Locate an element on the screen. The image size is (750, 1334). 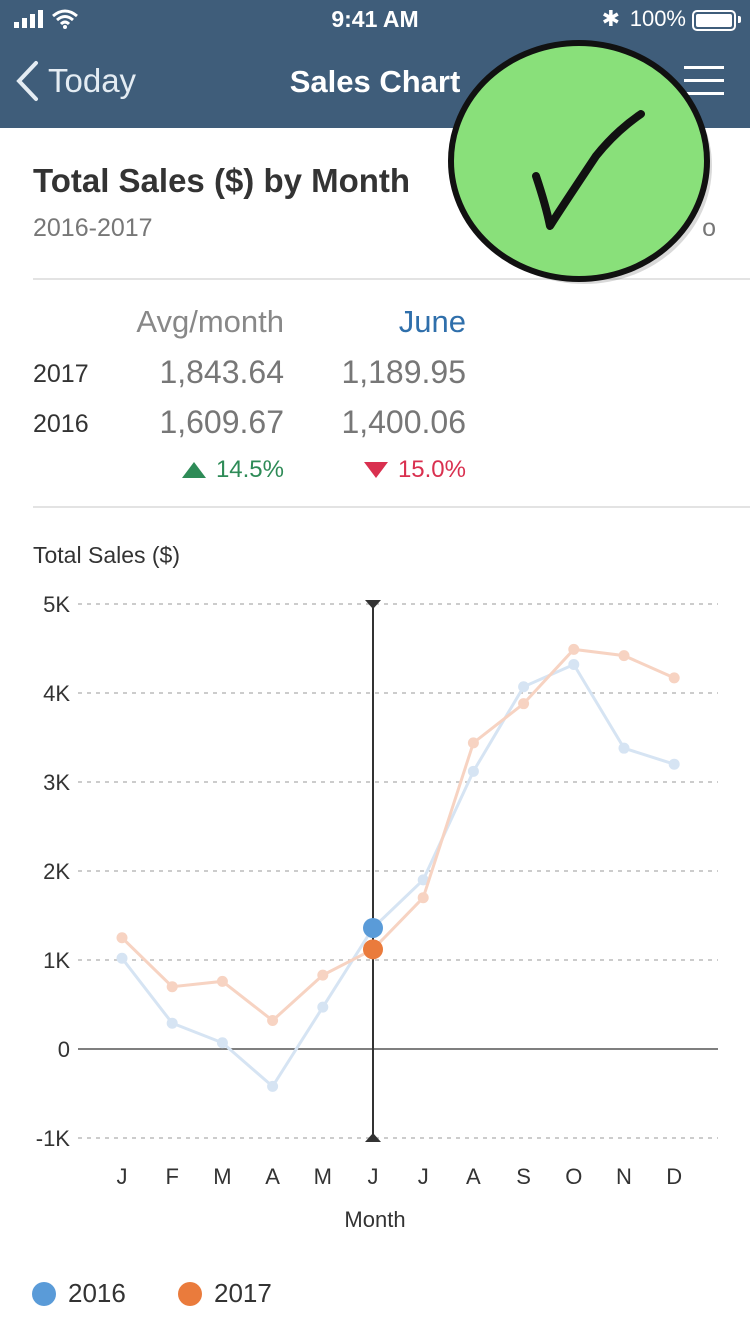
chart-title: Total Sales ($) by Month is located at coordinates (222, 180).